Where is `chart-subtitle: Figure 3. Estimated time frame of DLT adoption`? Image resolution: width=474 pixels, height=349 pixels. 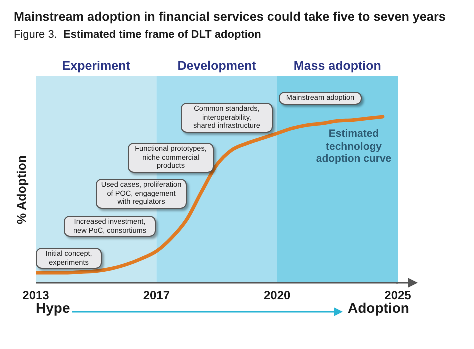 chart-subtitle: Figure 3. Estimated time frame of DLT adoption is located at coordinates (138, 35).